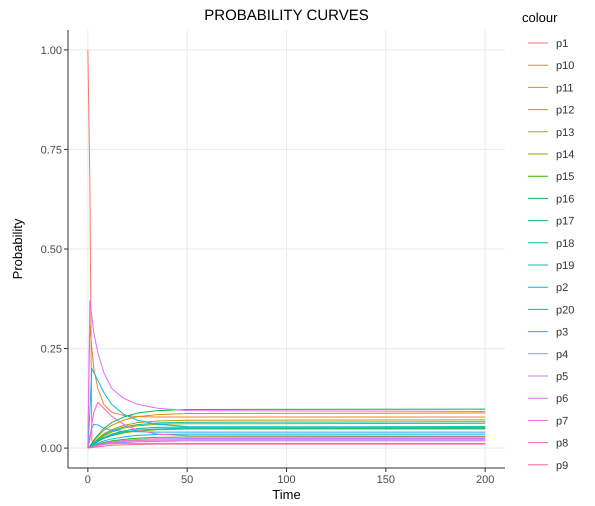 This screenshot has width=595, height=506. Describe the element at coordinates (562, 399) in the screenshot. I see `legend-label: p6` at that location.